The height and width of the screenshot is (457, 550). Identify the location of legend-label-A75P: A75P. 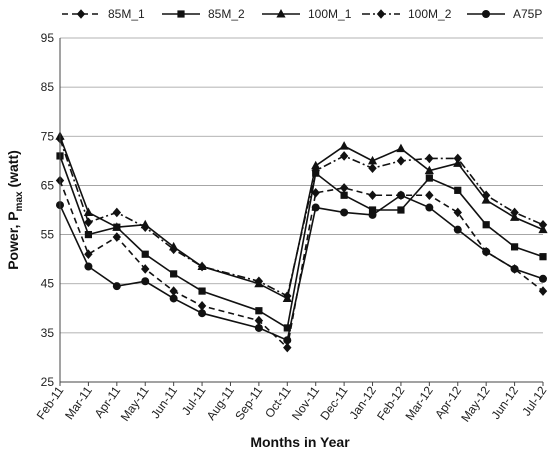
(527, 14).